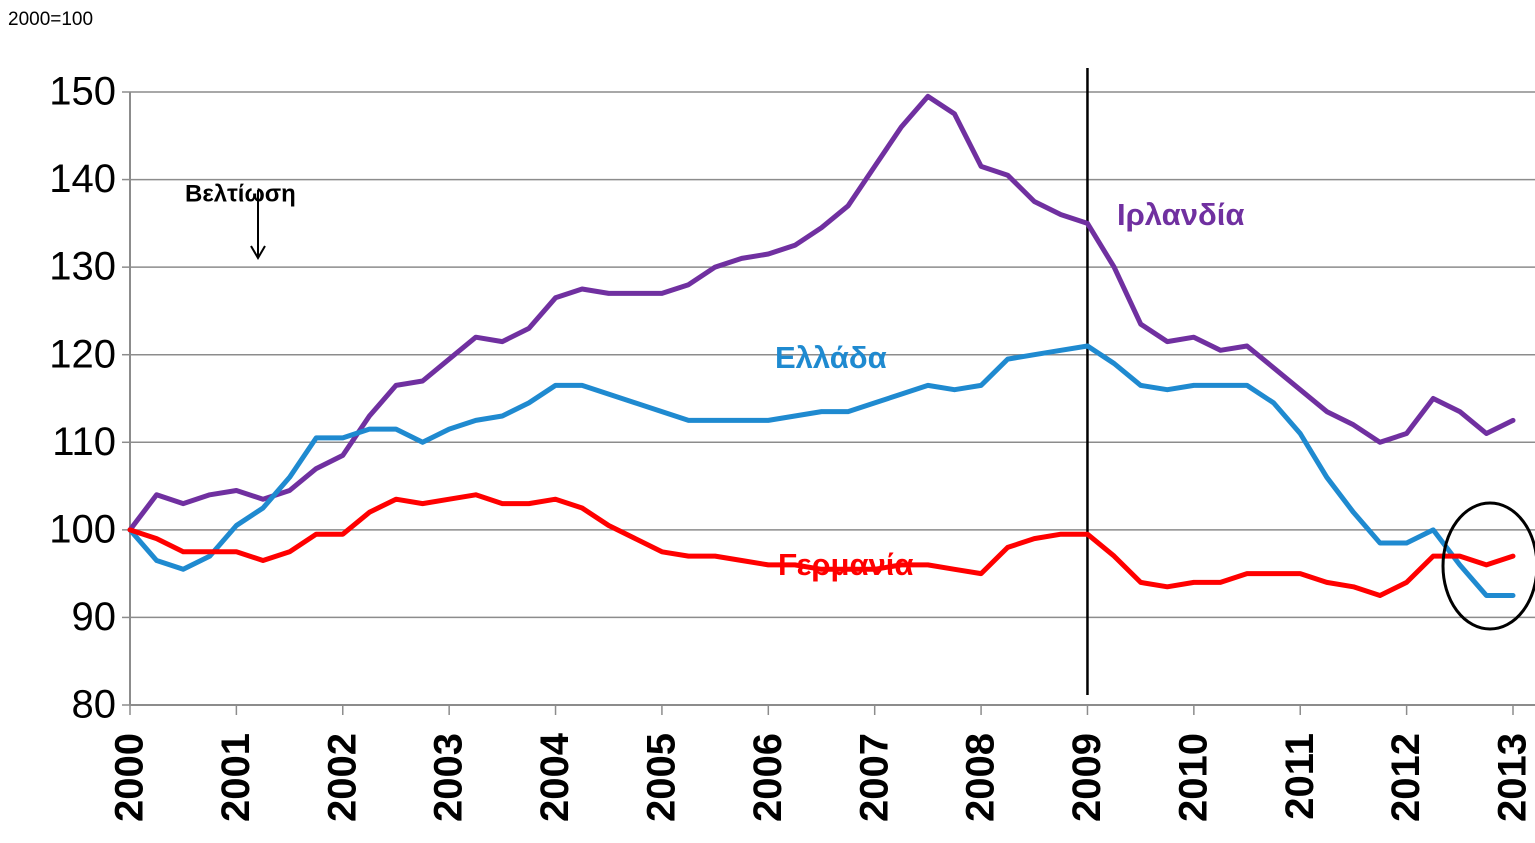  I want to click on y-tick-label: 140, so click(82, 179).